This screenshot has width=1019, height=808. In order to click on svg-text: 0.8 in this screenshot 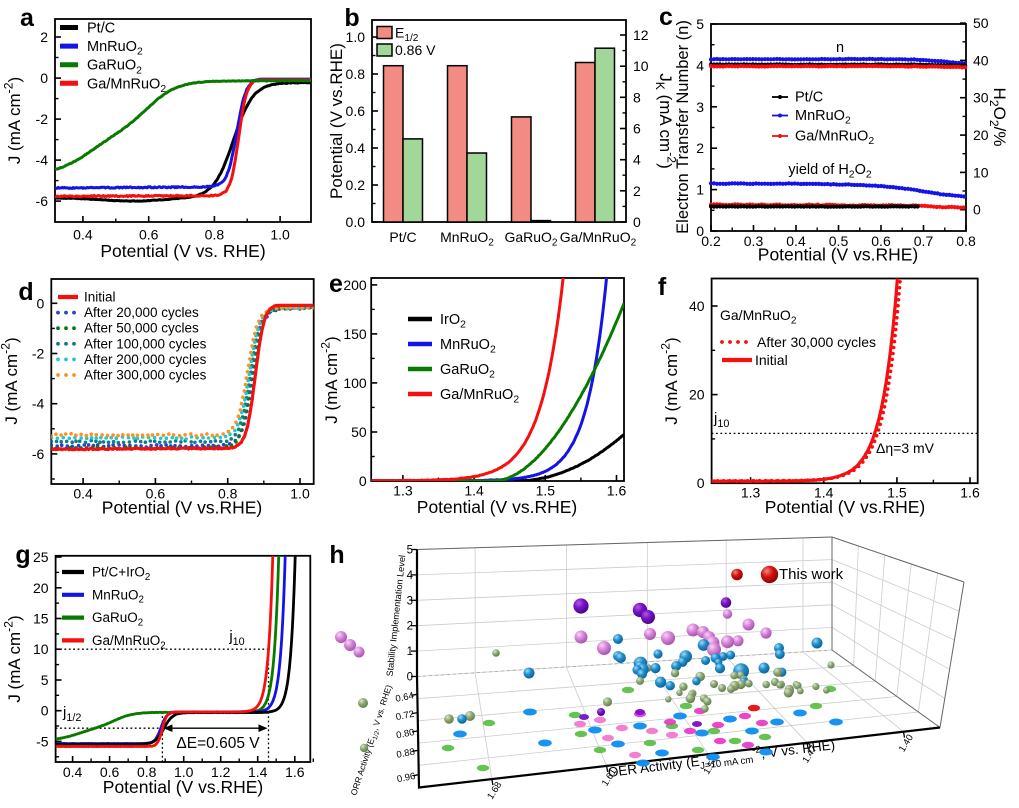, I will do `click(215, 235)`.